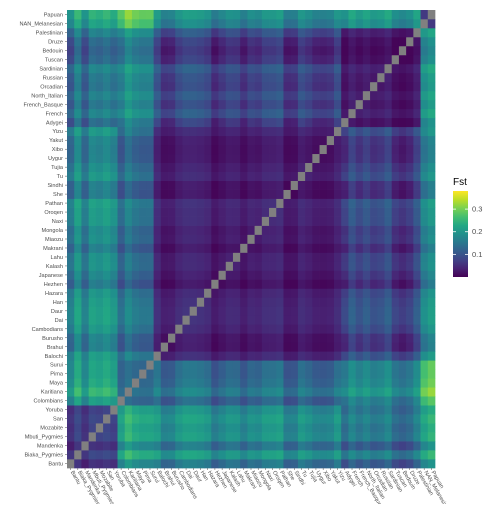  I want to click on x-tick-label: Daur, so click(197, 477).